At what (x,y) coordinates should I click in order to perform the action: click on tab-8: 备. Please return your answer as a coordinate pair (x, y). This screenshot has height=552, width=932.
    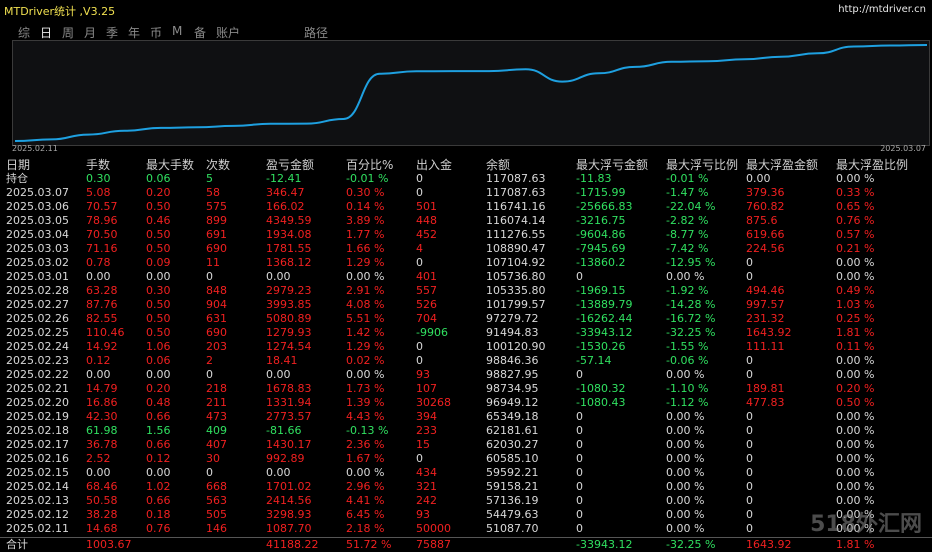
    Looking at the image, I should click on (200, 33).